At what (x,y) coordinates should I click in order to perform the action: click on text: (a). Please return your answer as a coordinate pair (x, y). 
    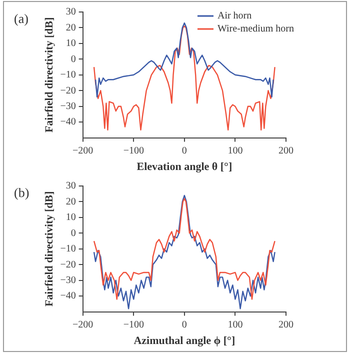
    Looking at the image, I should click on (21, 18).